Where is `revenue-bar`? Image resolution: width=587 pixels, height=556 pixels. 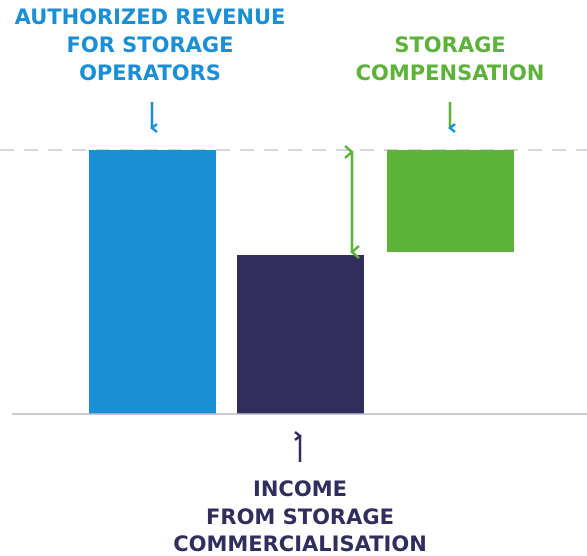 revenue-bar is located at coordinates (152, 282).